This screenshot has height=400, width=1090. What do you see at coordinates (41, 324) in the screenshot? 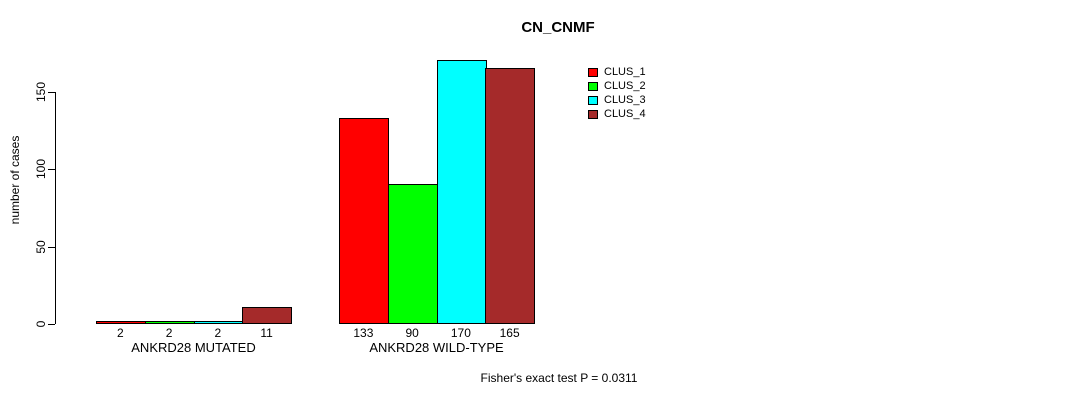
I see `y-axis-tick-label: 0` at bounding box center [41, 324].